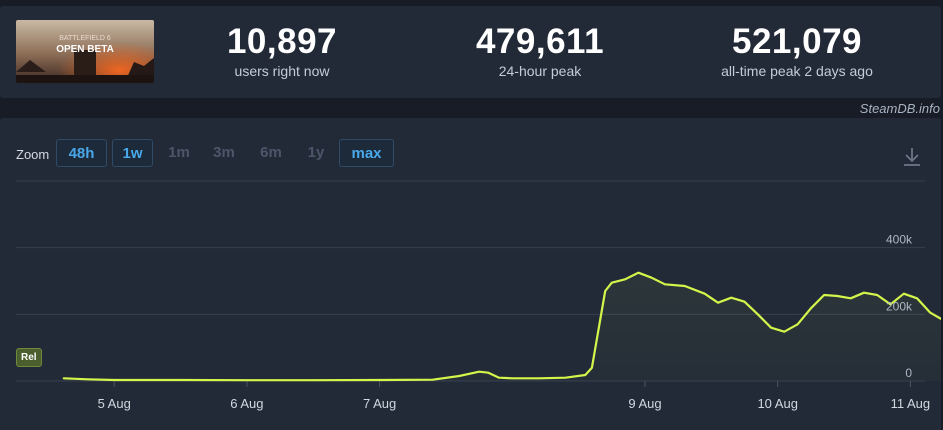  What do you see at coordinates (899, 240) in the screenshot?
I see `y-tick-label: 400k` at bounding box center [899, 240].